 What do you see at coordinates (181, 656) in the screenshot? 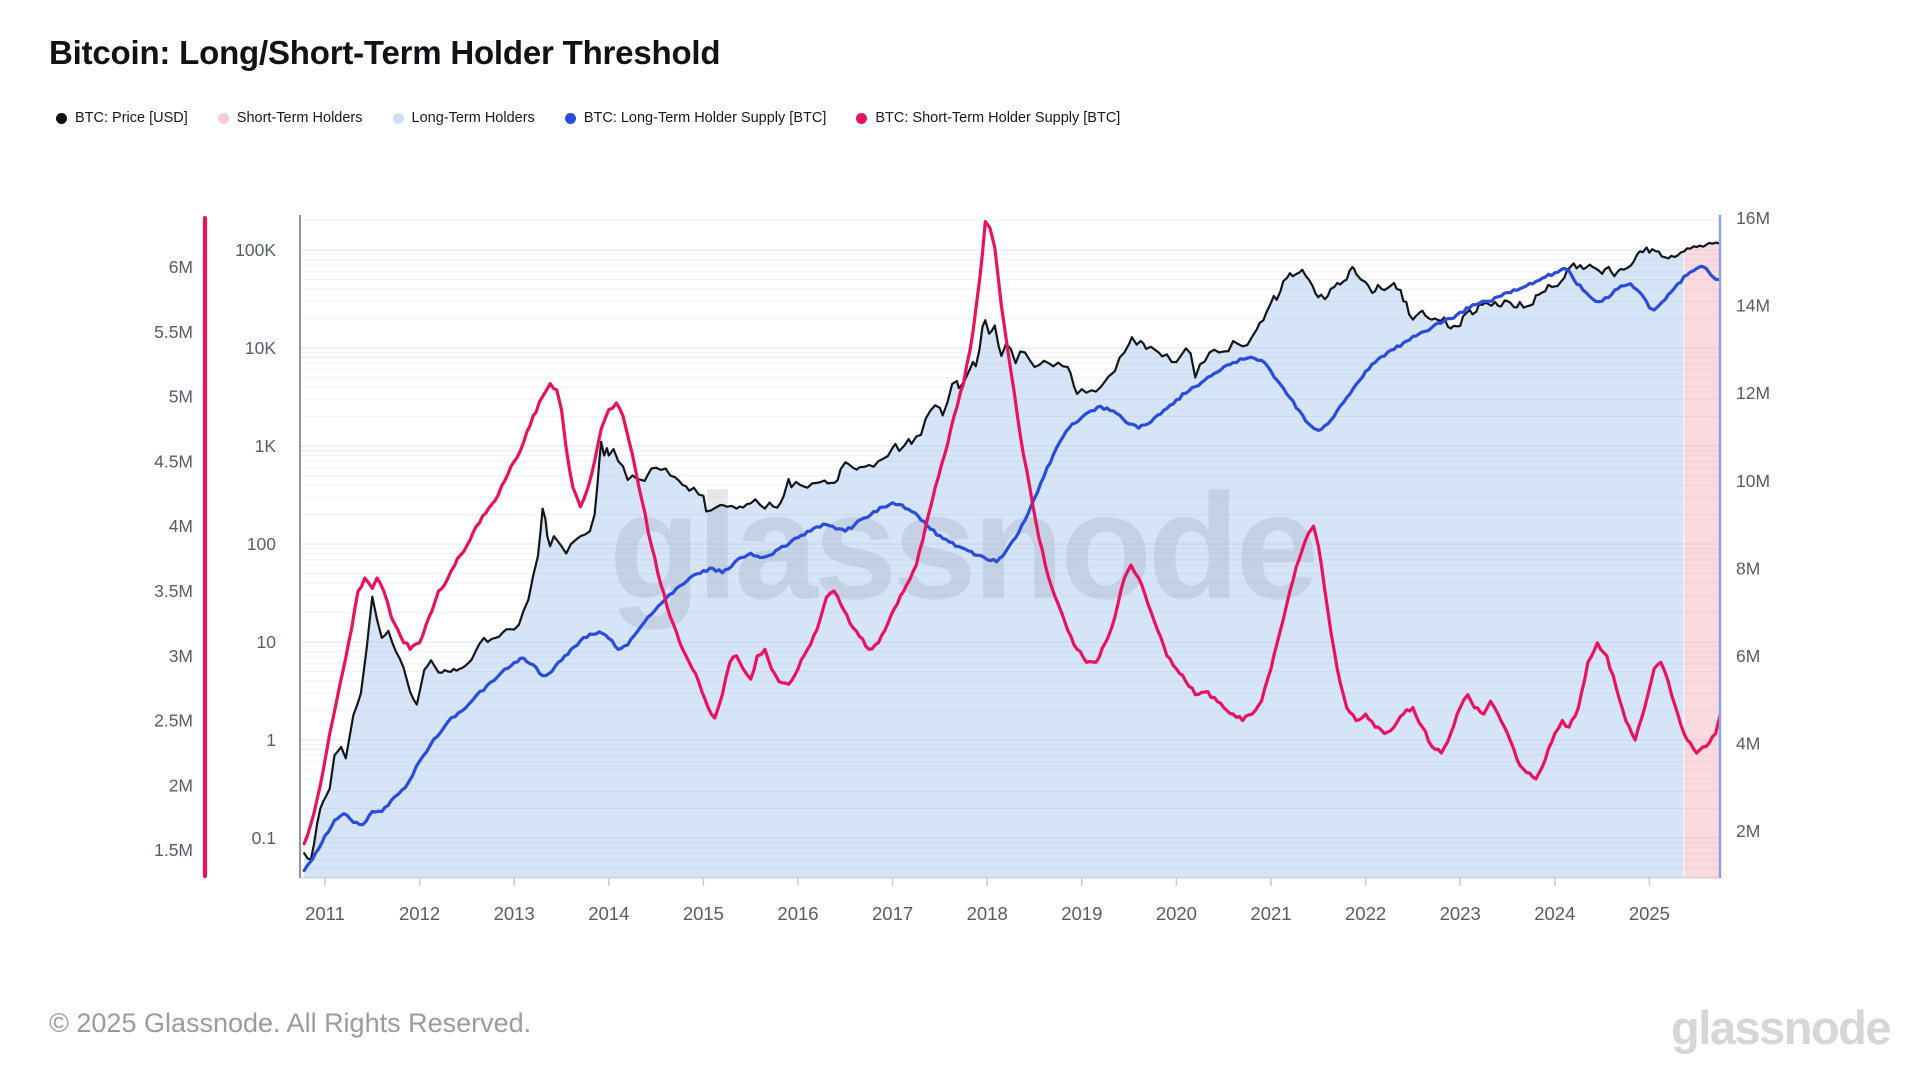
I see `axis-tick-label: 3M` at bounding box center [181, 656].